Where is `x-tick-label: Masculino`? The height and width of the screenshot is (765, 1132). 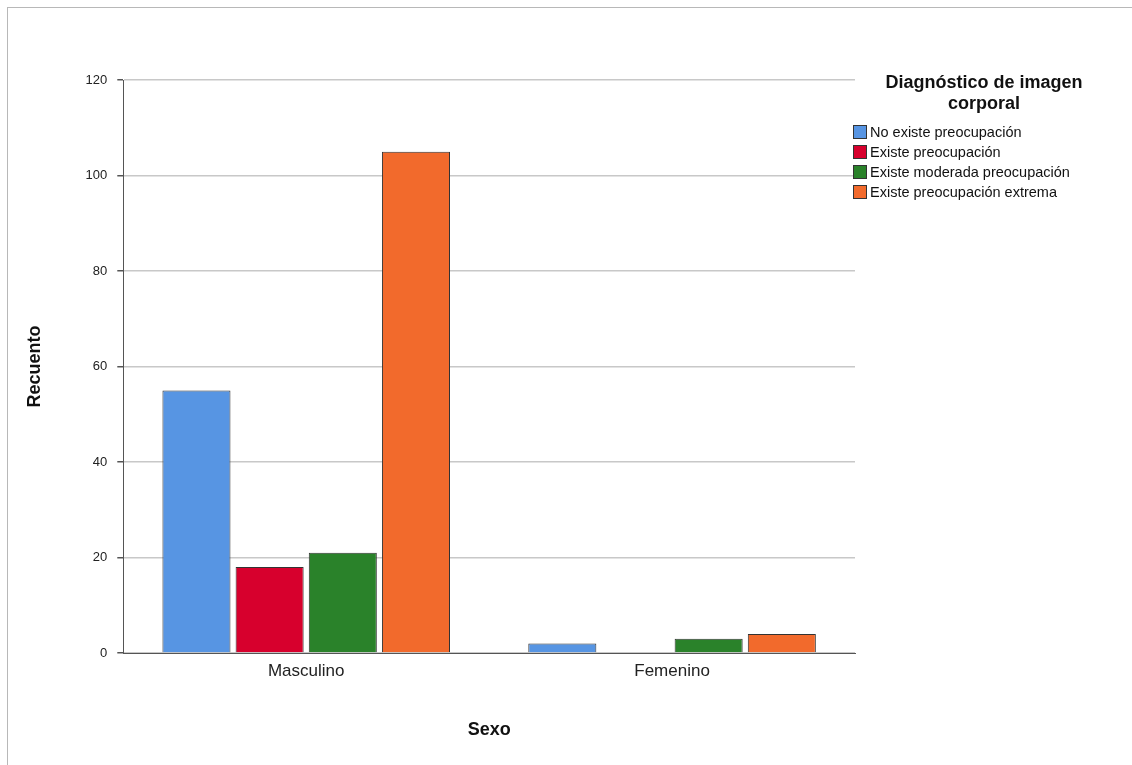
x-tick-label: Masculino is located at coordinates (306, 670).